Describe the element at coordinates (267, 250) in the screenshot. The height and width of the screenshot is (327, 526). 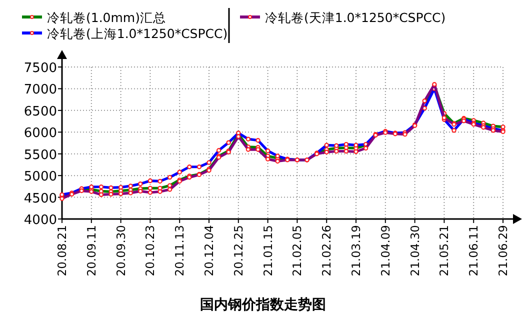
I see `x-tick-label: 21.01.15` at that location.